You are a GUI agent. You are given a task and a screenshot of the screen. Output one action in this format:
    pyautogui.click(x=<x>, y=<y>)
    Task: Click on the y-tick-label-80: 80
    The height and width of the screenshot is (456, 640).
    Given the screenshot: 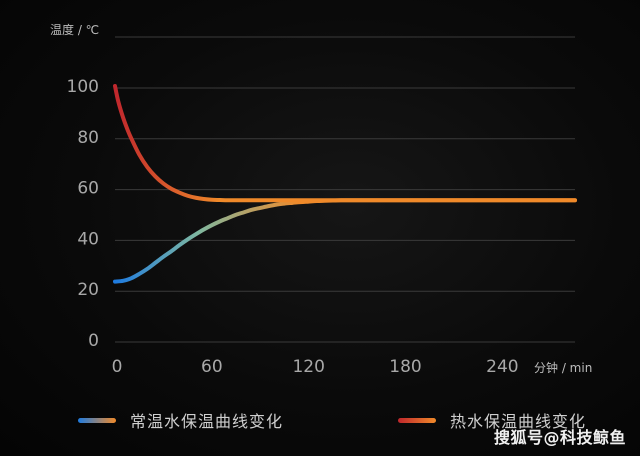 What is the action you would take?
    pyautogui.click(x=88, y=138)
    